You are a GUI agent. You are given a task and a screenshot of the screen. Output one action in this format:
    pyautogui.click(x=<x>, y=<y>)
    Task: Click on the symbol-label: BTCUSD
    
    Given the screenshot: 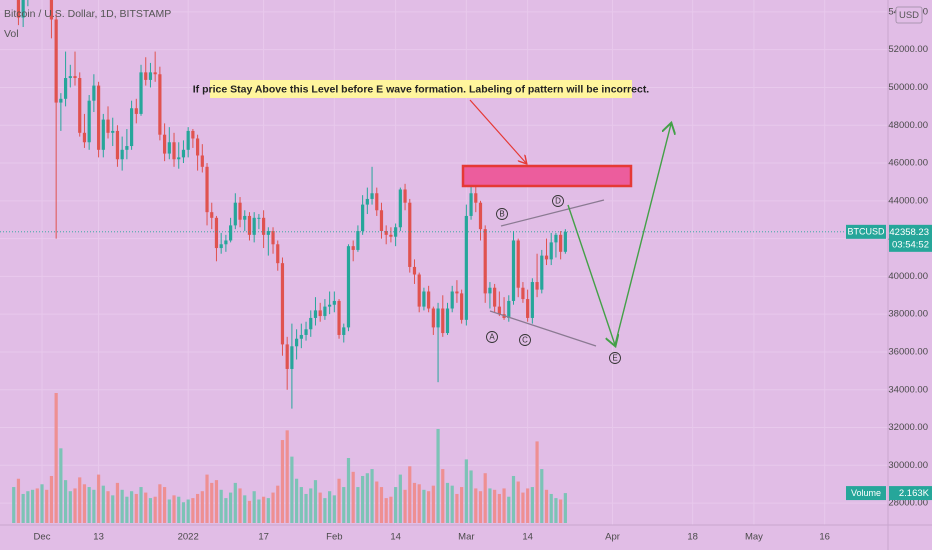 What is the action you would take?
    pyautogui.click(x=866, y=232)
    